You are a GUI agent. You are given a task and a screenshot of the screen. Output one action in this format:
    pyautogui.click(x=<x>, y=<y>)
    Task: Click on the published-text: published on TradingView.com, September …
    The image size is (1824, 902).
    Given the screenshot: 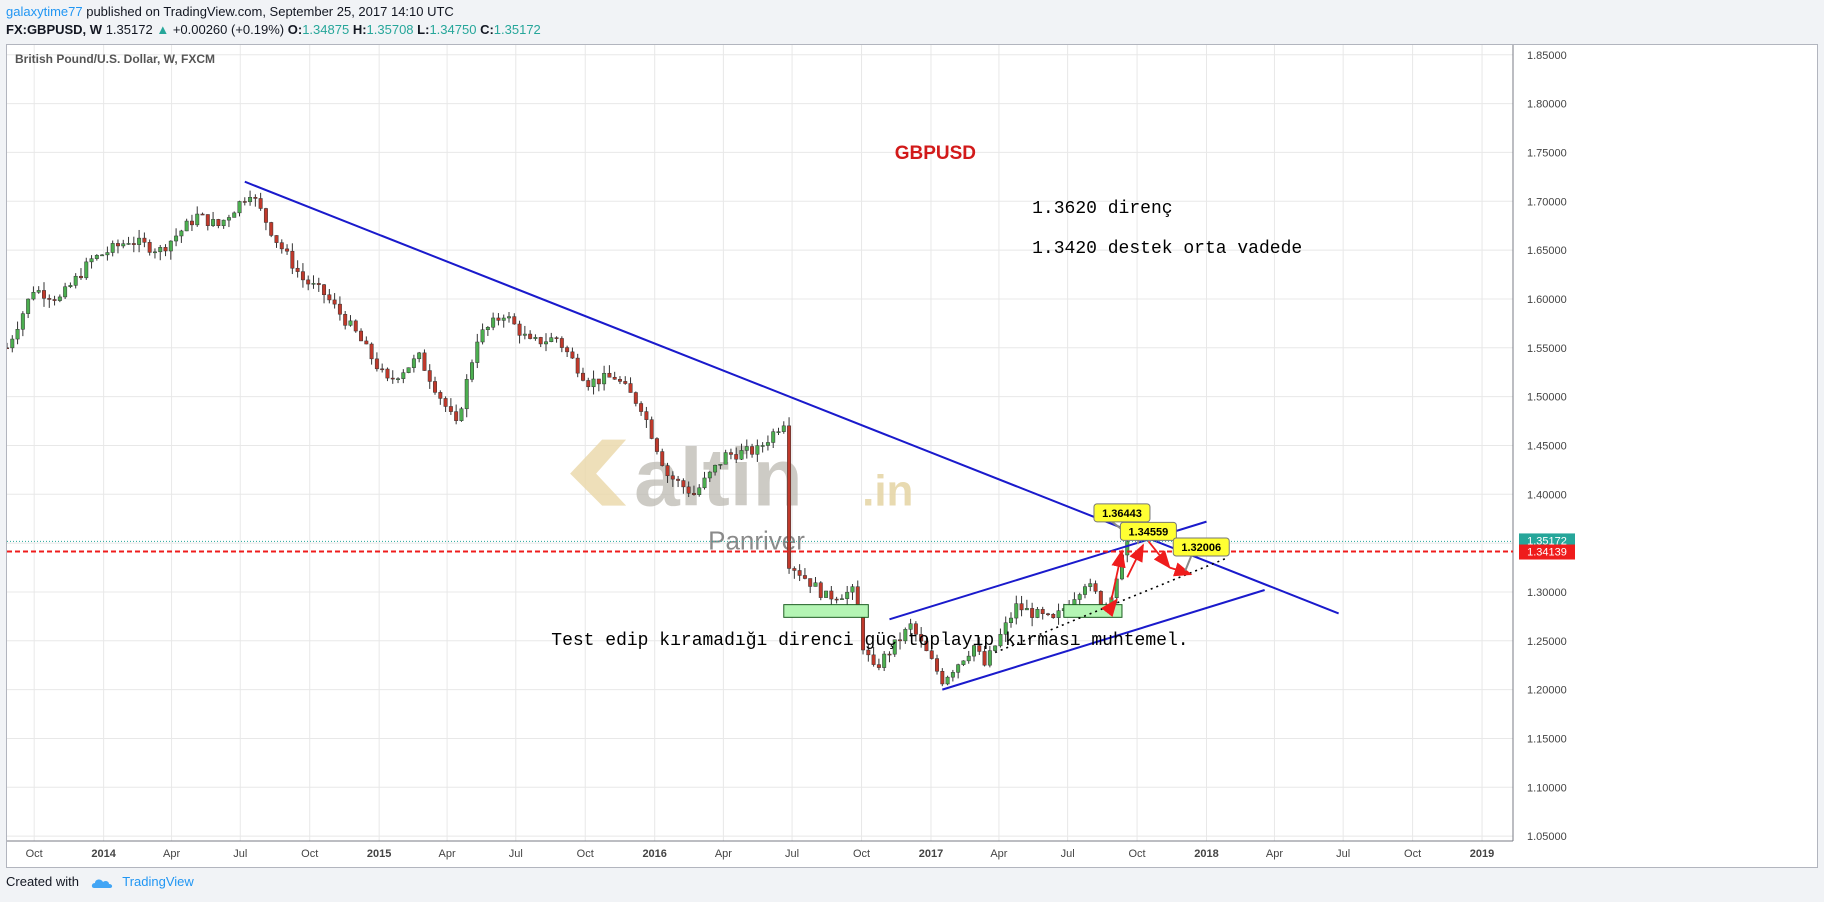 What is the action you would take?
    pyautogui.click(x=268, y=11)
    